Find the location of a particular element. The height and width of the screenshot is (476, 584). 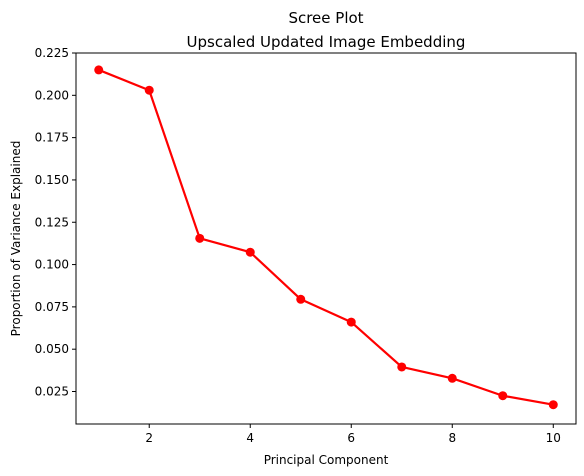

x-tick-label: 10 is located at coordinates (553, 438).